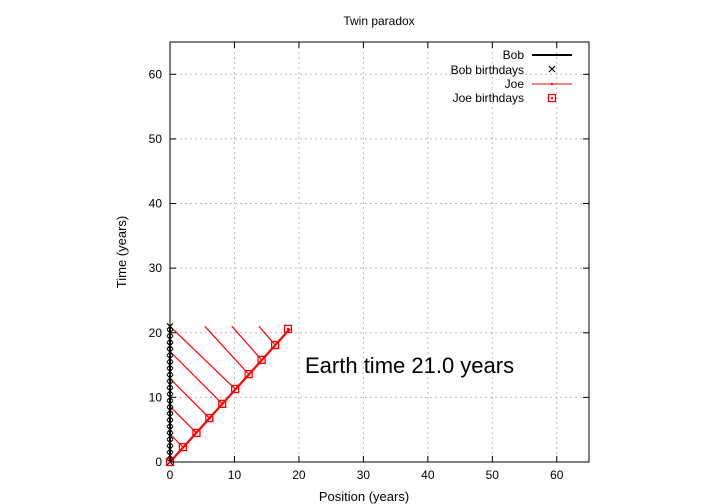 The width and height of the screenshot is (720, 504). Describe the element at coordinates (170, 475) in the screenshot. I see `x-tick-label: 0` at that location.